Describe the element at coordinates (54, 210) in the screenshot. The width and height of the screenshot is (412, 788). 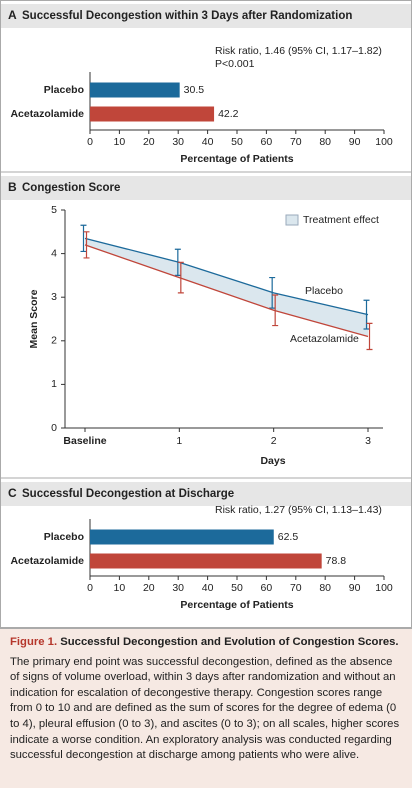
I see `y-tick-label: 5` at that location.